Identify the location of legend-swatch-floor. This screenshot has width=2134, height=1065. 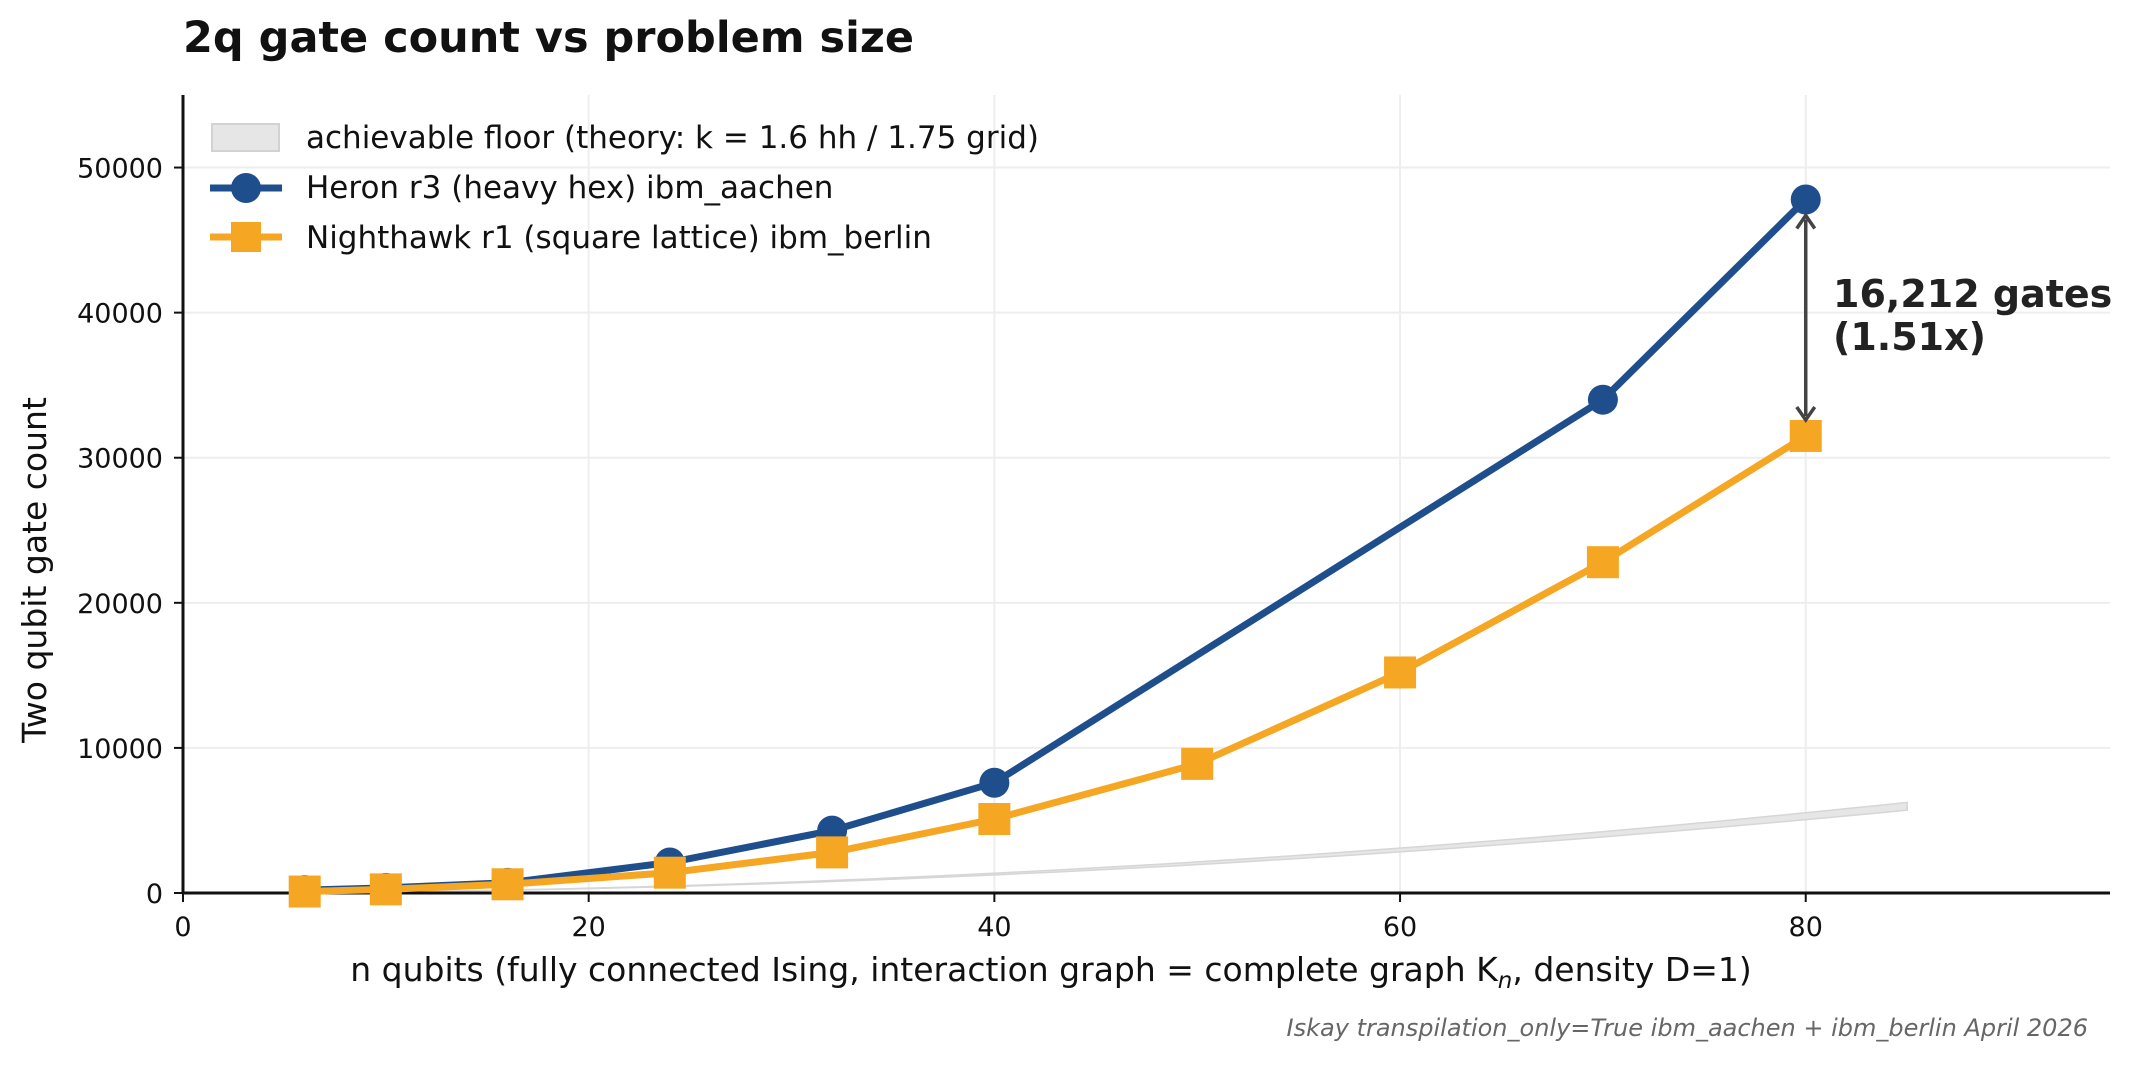
(245, 137).